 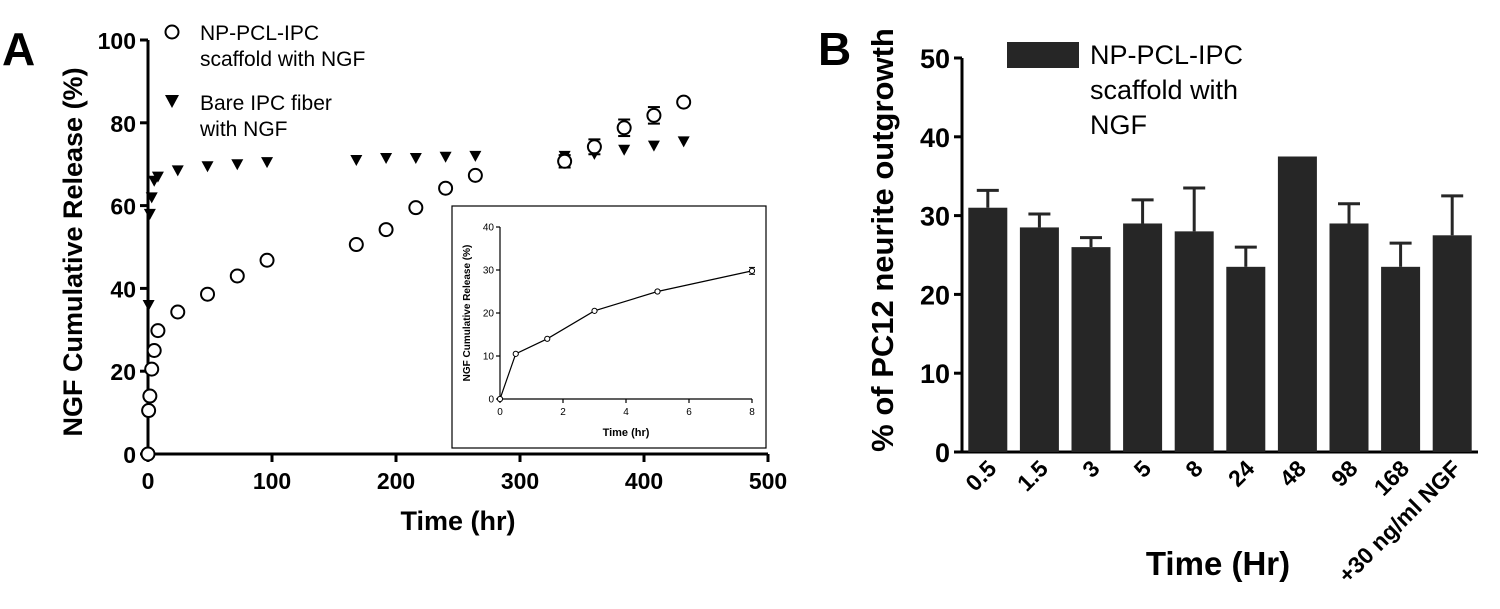 I want to click on inset-y-ticks: 0 10 20 30 40, so click(x=491, y=314).